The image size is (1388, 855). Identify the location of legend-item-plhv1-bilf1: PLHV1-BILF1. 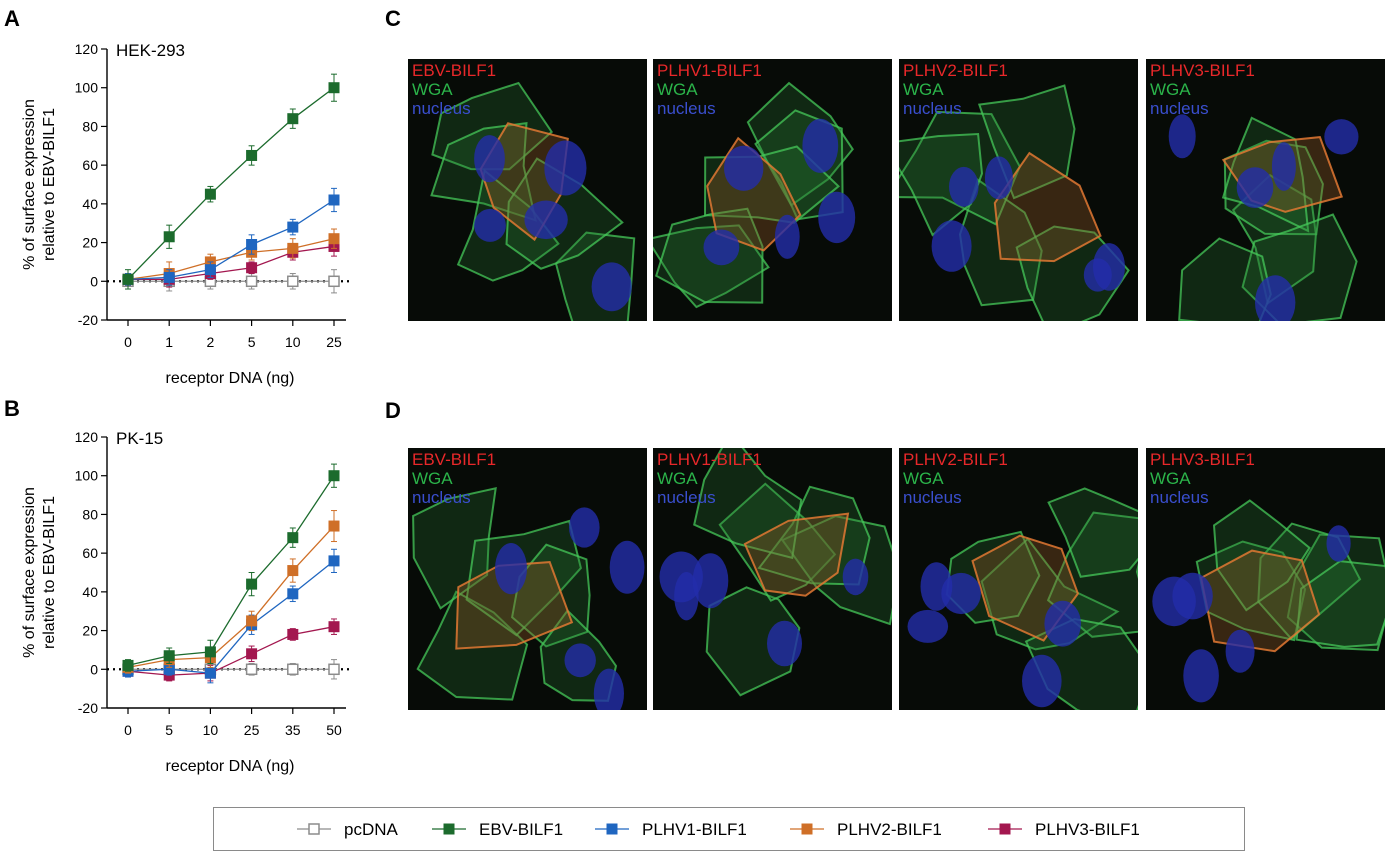
(671, 829).